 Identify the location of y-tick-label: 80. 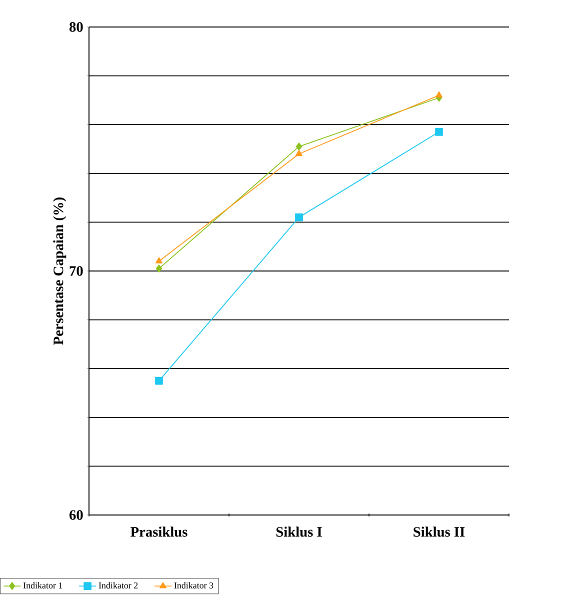
(76, 27).